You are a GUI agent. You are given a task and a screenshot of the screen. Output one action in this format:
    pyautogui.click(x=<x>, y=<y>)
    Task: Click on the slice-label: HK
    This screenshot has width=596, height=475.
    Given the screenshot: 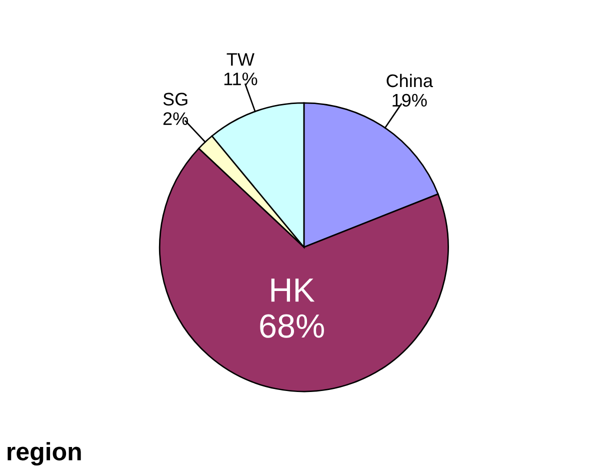 What is the action you would take?
    pyautogui.click(x=293, y=290)
    